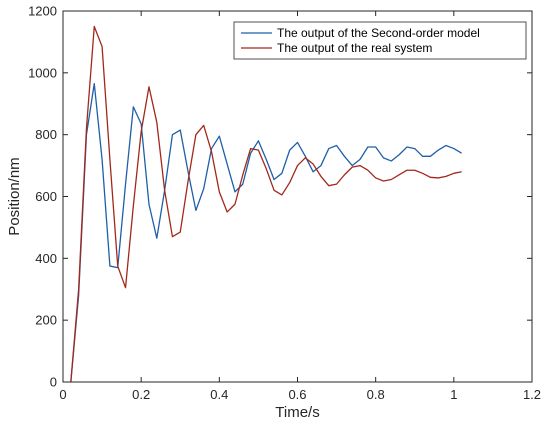 The image size is (550, 430). I want to click on y-tick-label: 200, so click(46, 320).